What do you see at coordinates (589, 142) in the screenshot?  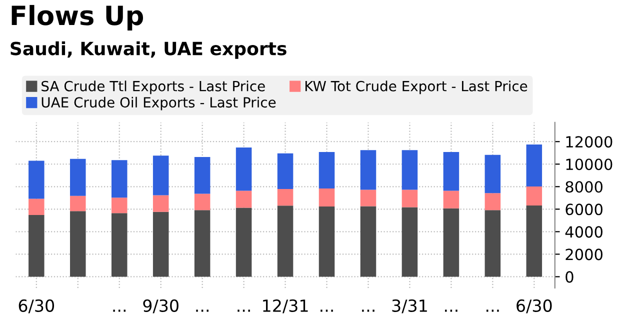 I see `y-tick-label: 12000` at bounding box center [589, 142].